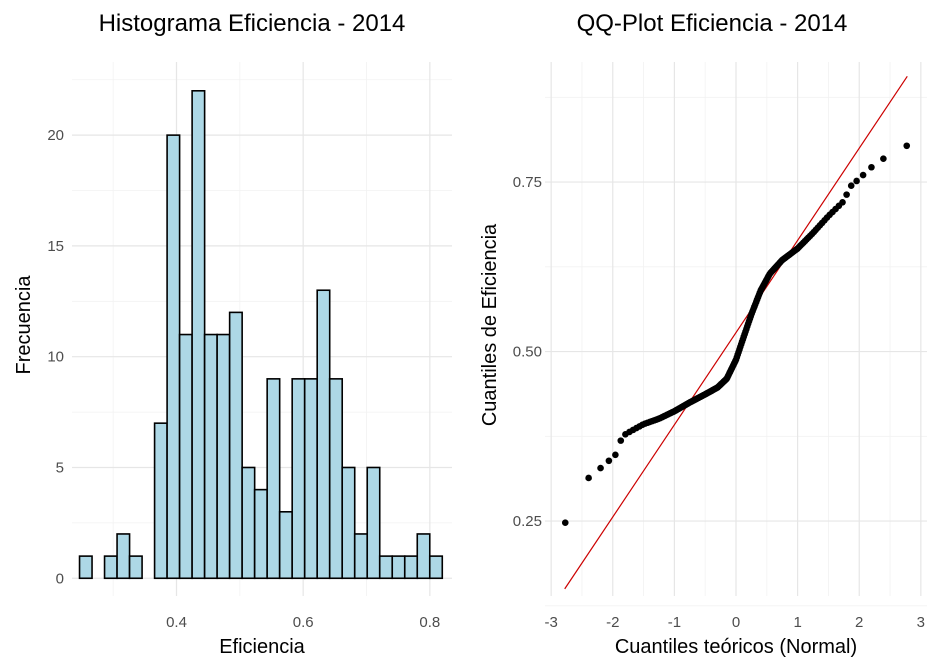 The image size is (931, 670). Describe the element at coordinates (736, 647) in the screenshot. I see `qq-plot-x-axis-label: Cuantiles teóricos (Normal)` at that location.